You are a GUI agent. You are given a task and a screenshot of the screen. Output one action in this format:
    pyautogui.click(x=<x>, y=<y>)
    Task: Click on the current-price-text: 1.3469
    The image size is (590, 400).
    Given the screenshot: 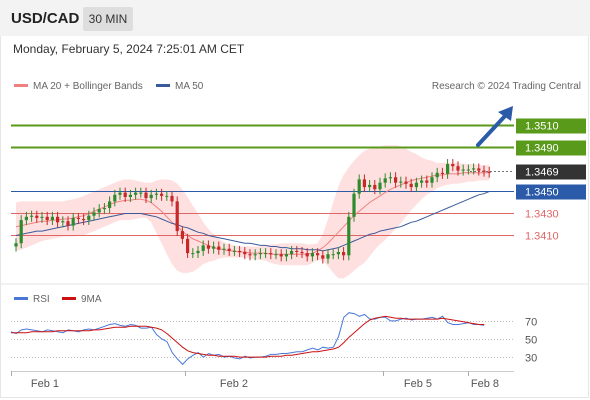 What is the action you would take?
    pyautogui.click(x=542, y=173)
    